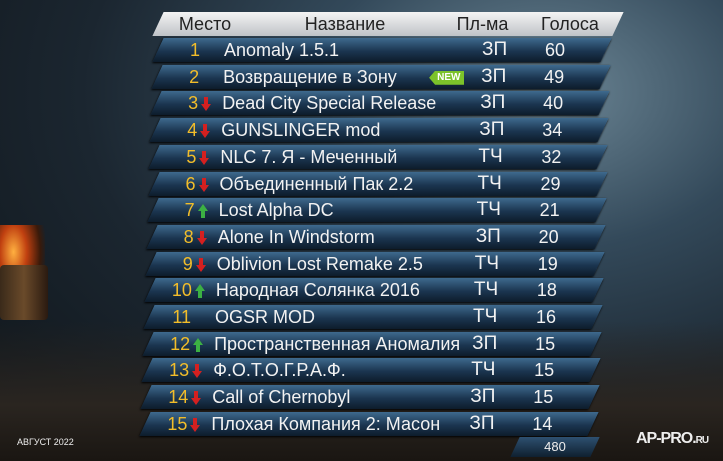  What do you see at coordinates (189, 210) in the screenshot?
I see `rank-number: 7` at bounding box center [189, 210].